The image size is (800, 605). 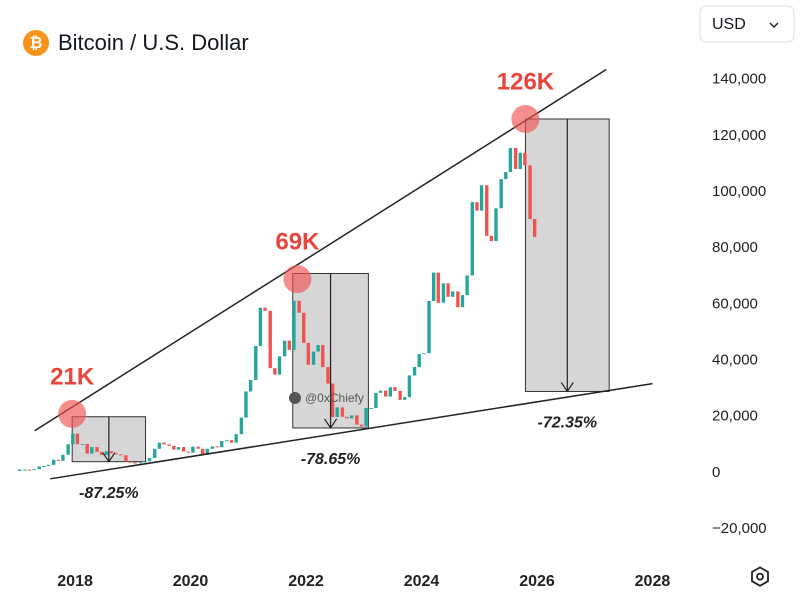 I want to click on btc-symbol: ₿, so click(x=35, y=43).